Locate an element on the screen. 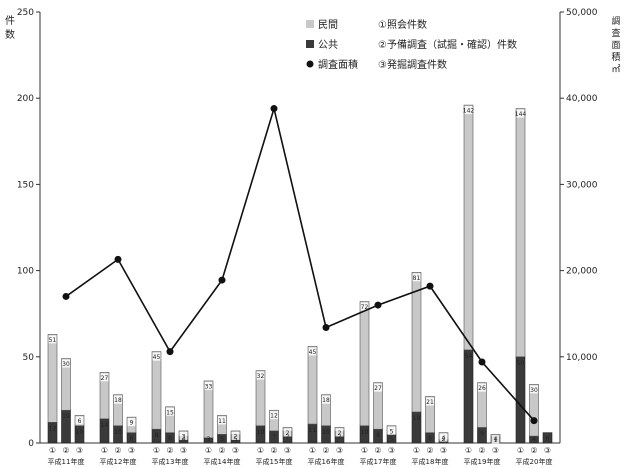  public-value-label: 8 is located at coordinates (378, 435).